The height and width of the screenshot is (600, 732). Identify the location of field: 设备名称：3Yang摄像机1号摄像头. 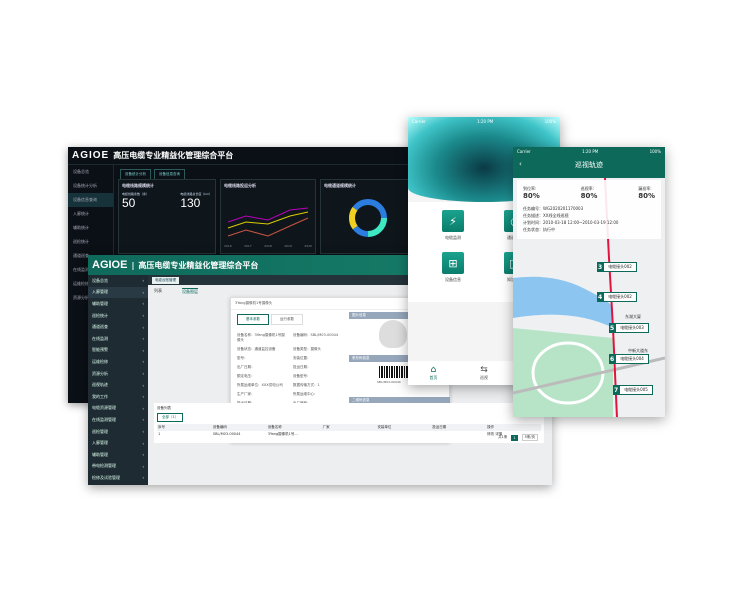
(261, 337).